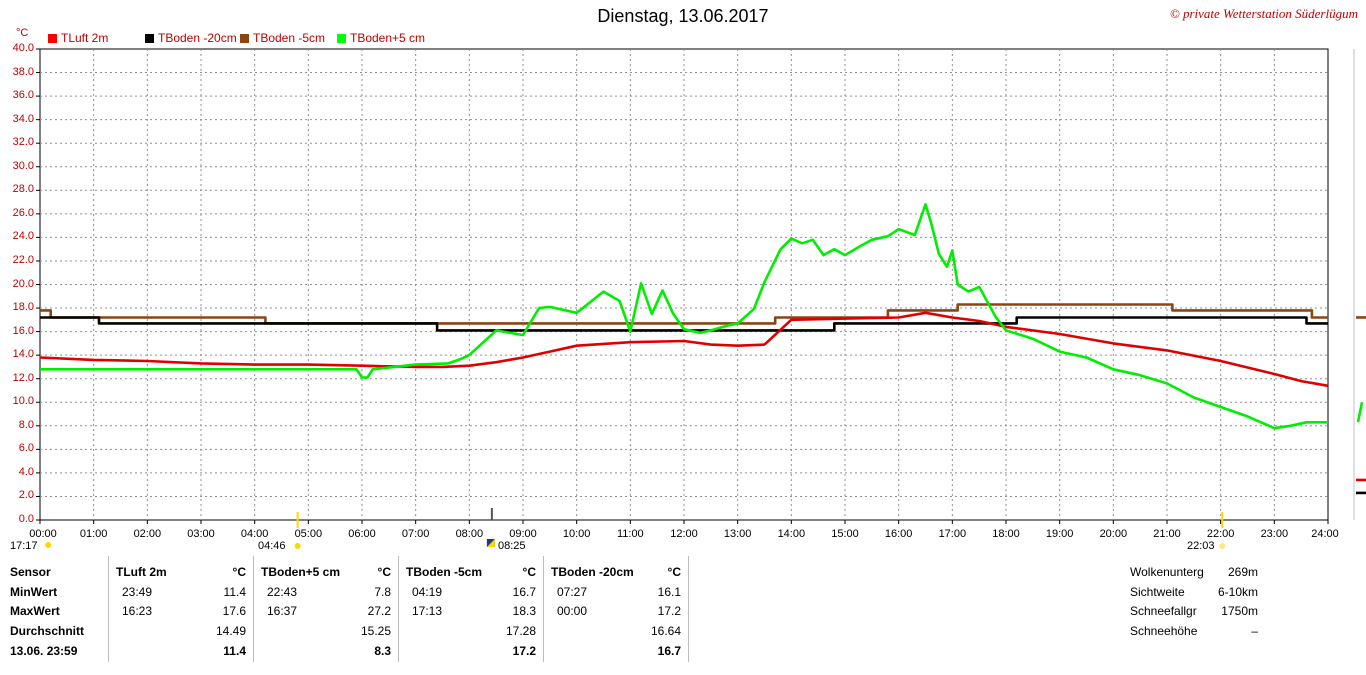 This screenshot has width=1366, height=675. I want to click on column-title: TBoden -20cm, so click(592, 572).